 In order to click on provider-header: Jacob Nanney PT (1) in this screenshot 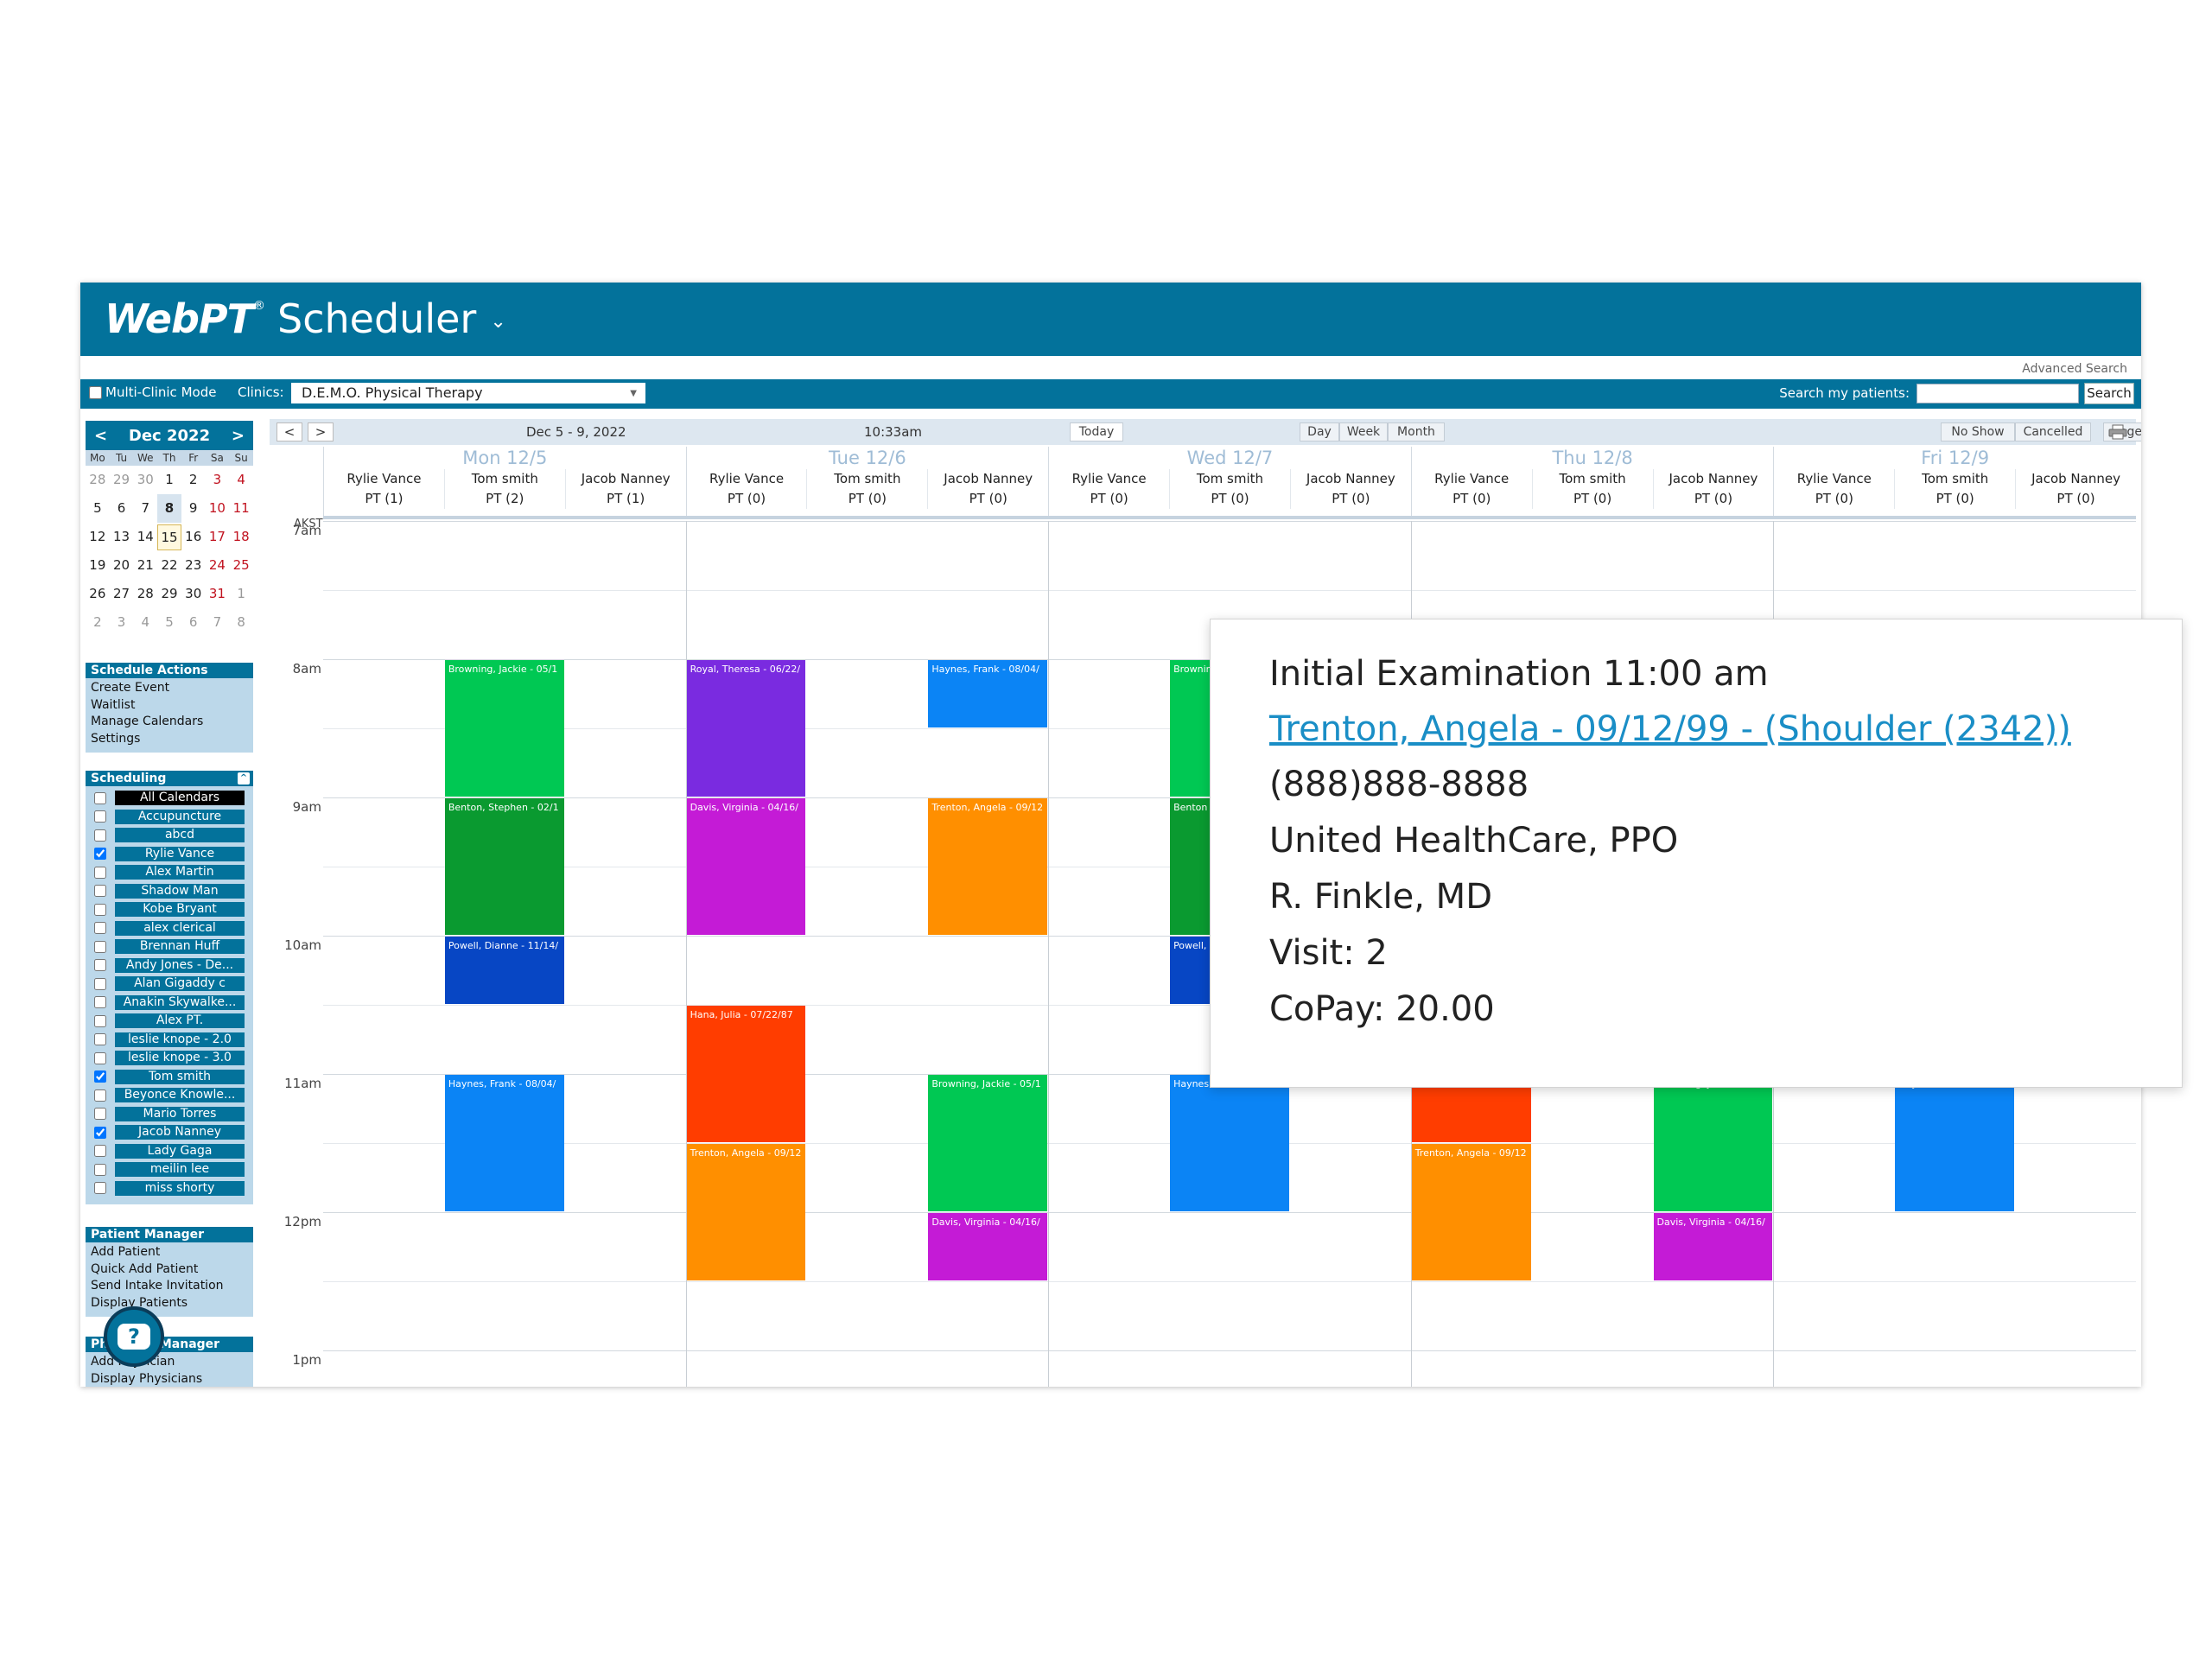, I will do `click(625, 489)`.